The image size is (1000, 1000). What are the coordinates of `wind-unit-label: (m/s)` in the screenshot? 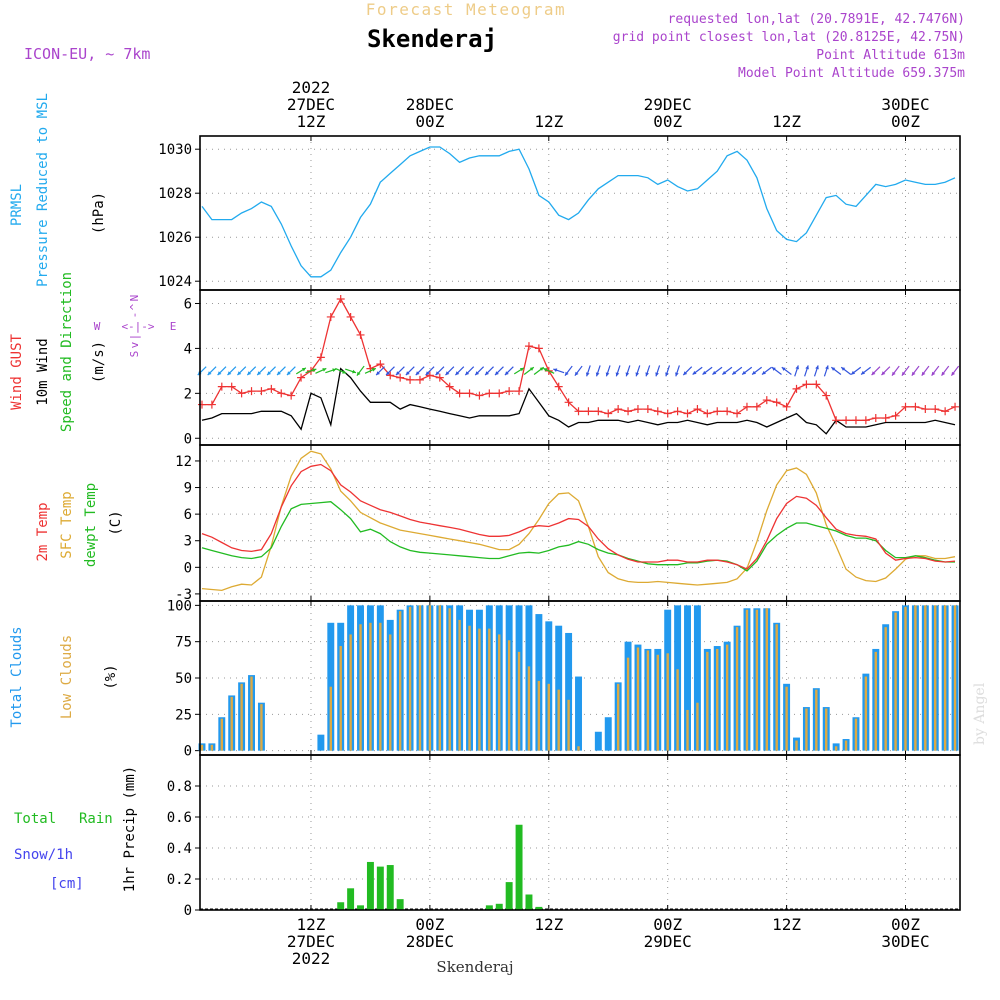 It's located at (99, 362).